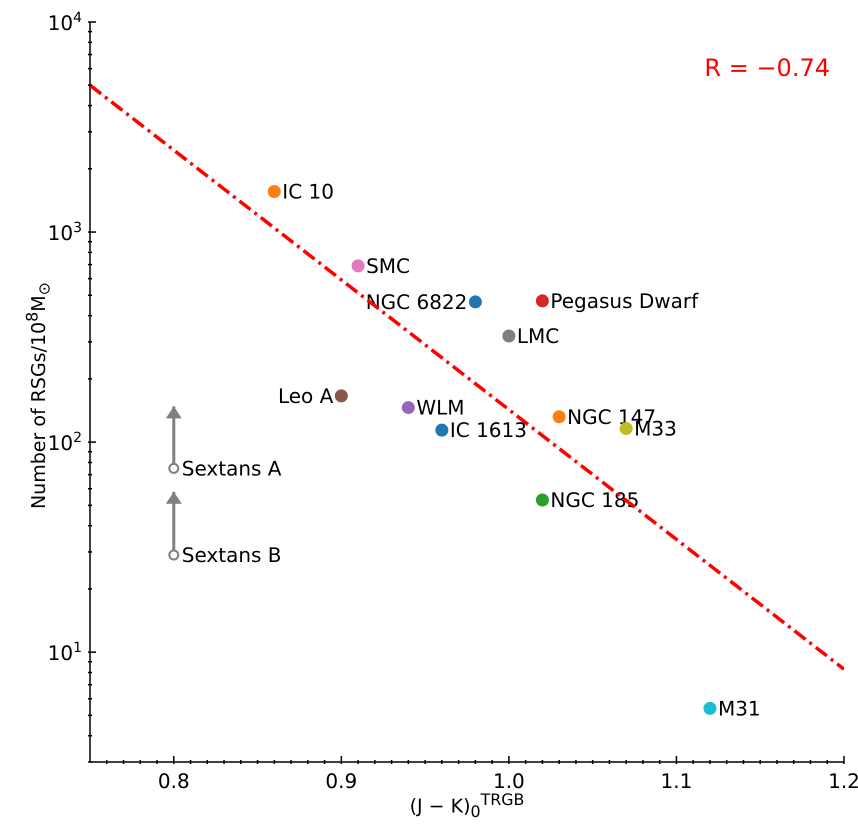 The height and width of the screenshot is (837, 858). I want to click on x-tick-label: 1.1, so click(676, 781).